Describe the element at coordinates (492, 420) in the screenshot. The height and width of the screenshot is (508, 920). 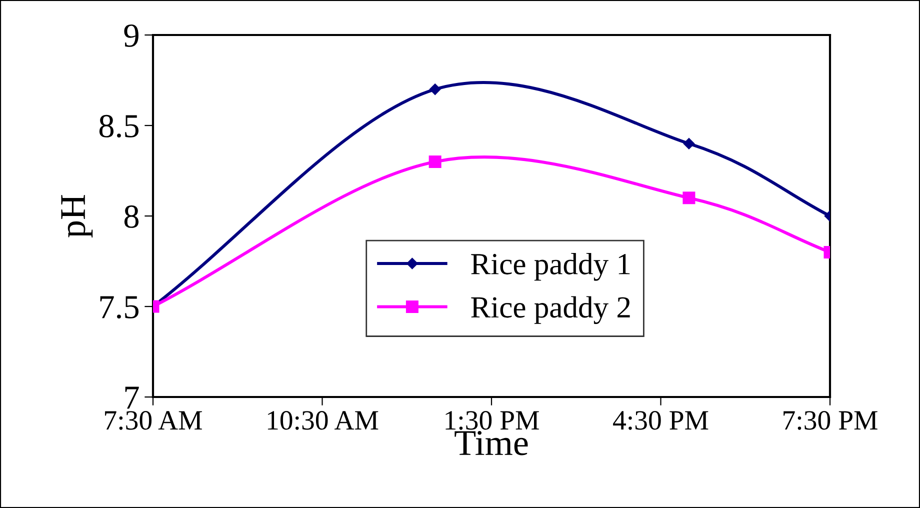
I see `x-tick-label: 1:30 PM` at that location.